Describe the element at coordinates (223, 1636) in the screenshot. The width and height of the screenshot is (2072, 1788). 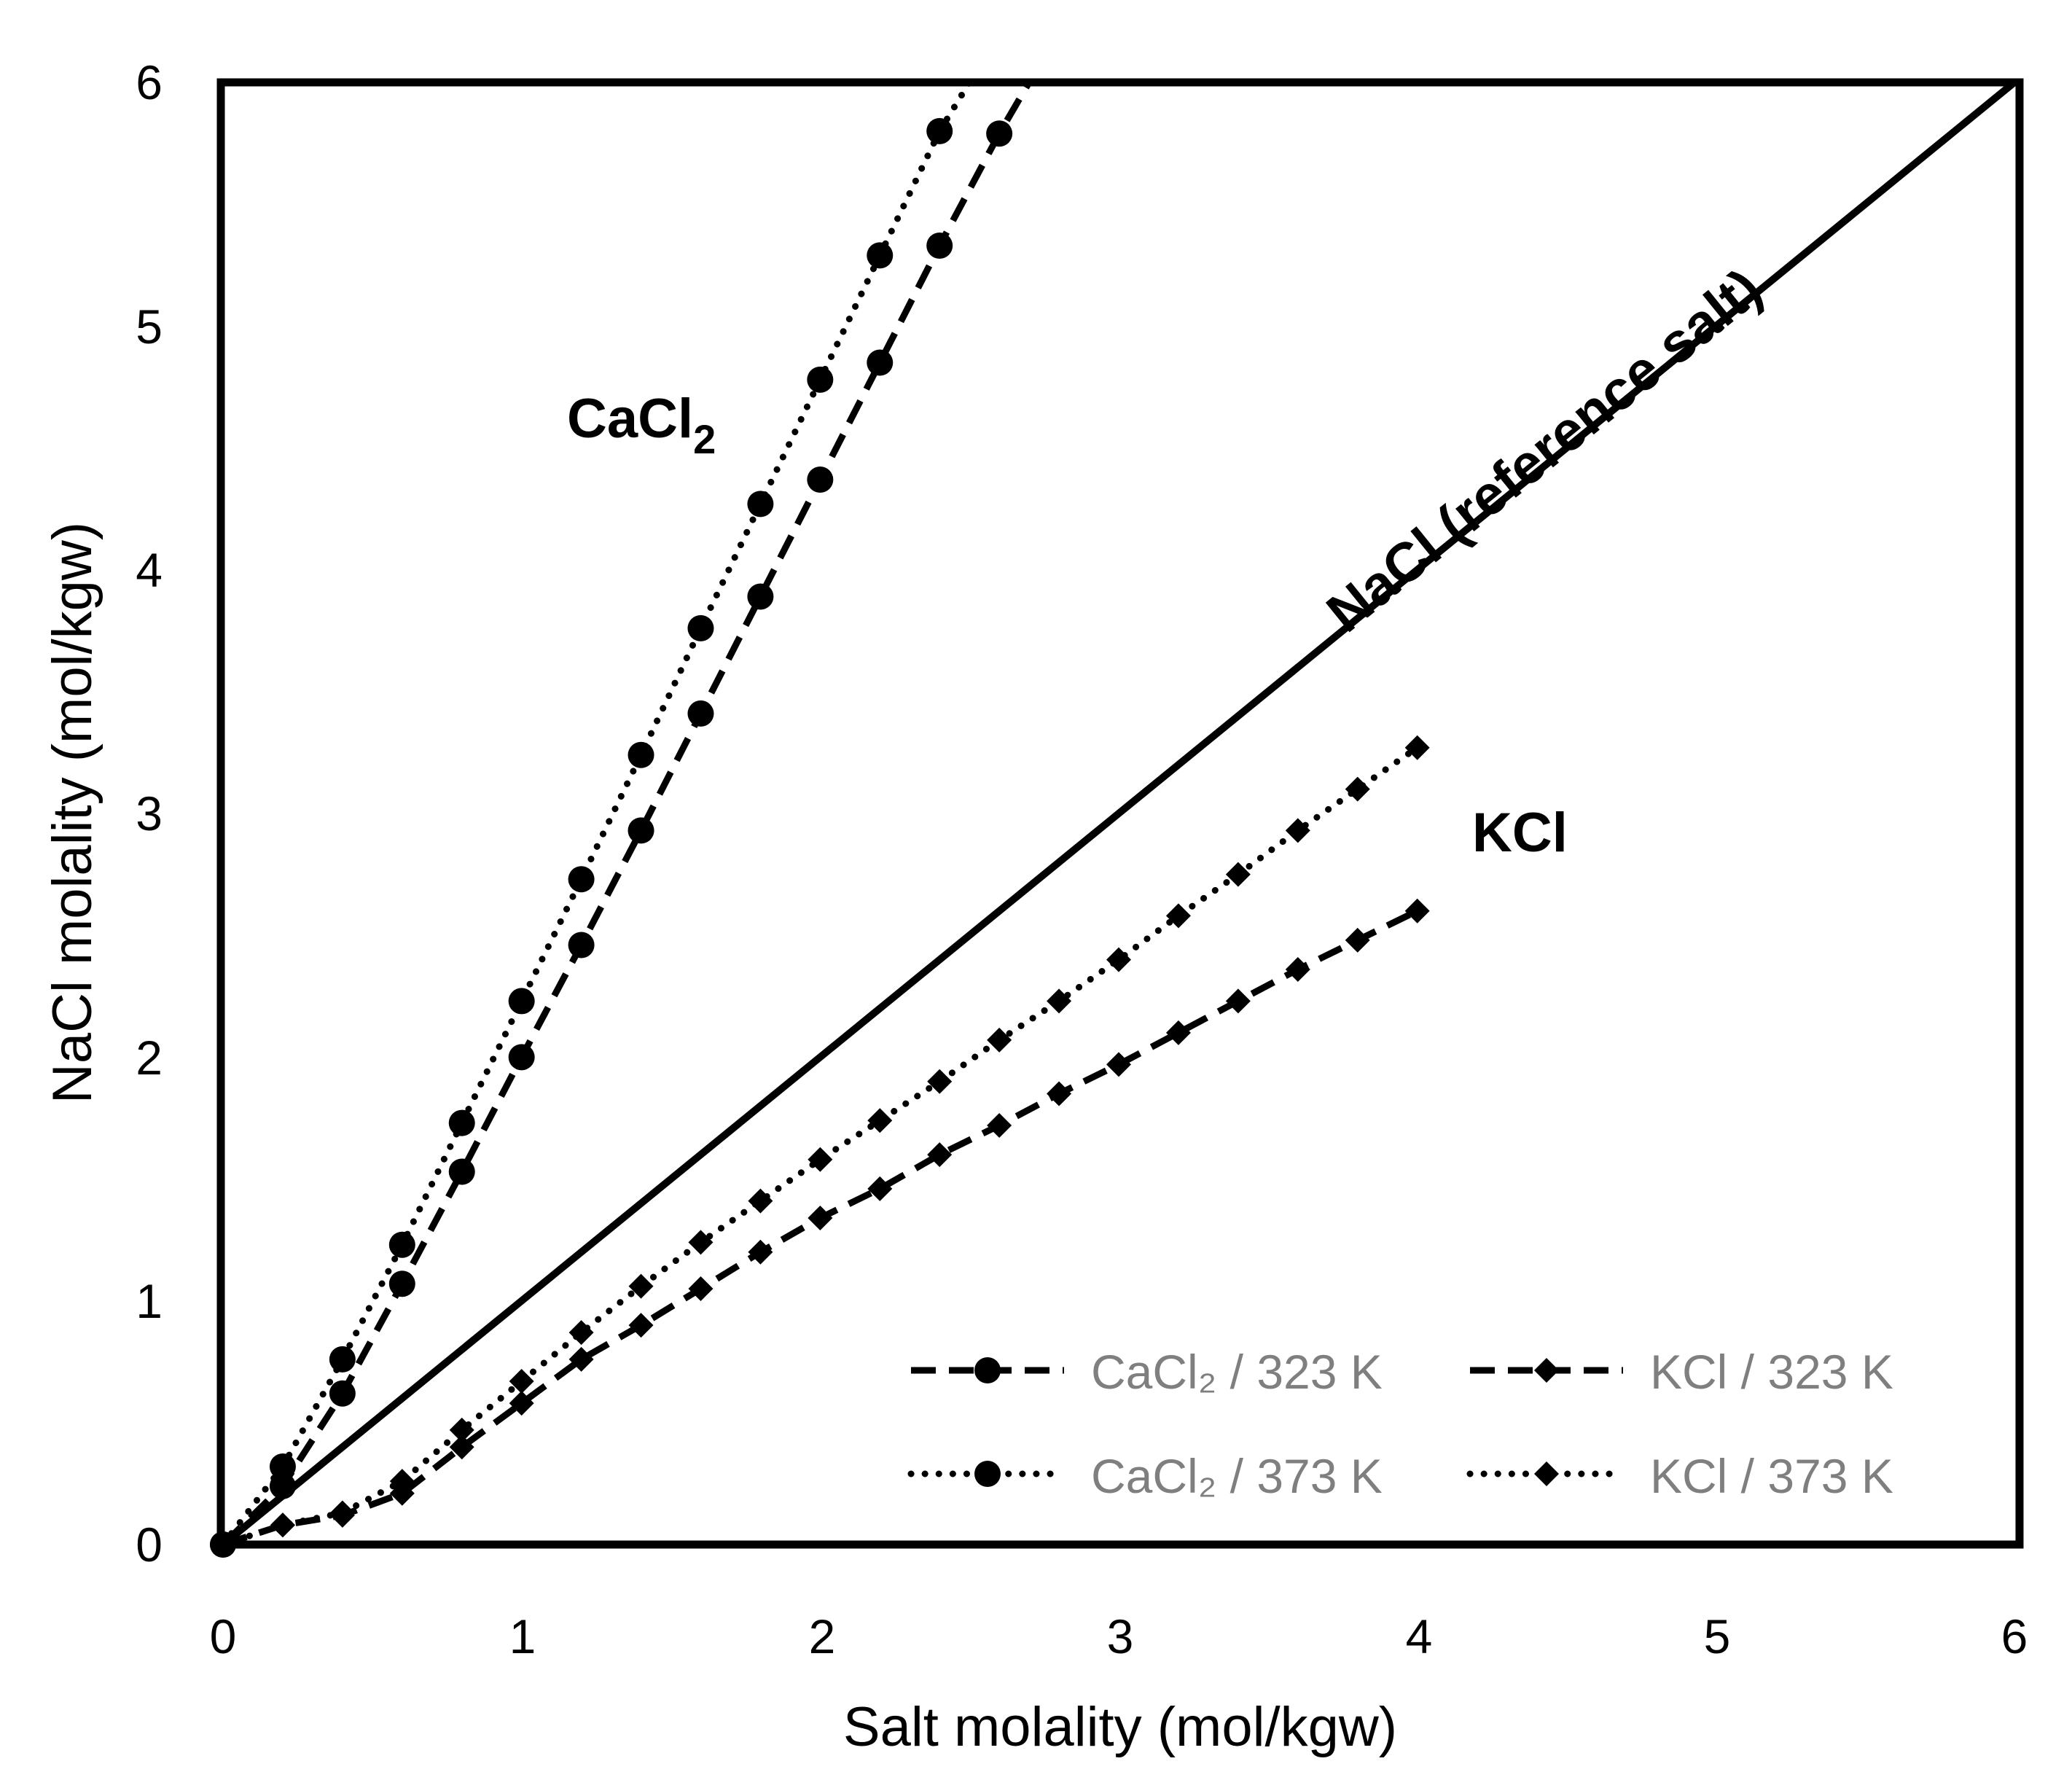
I see `x-tick-label: 0` at that location.